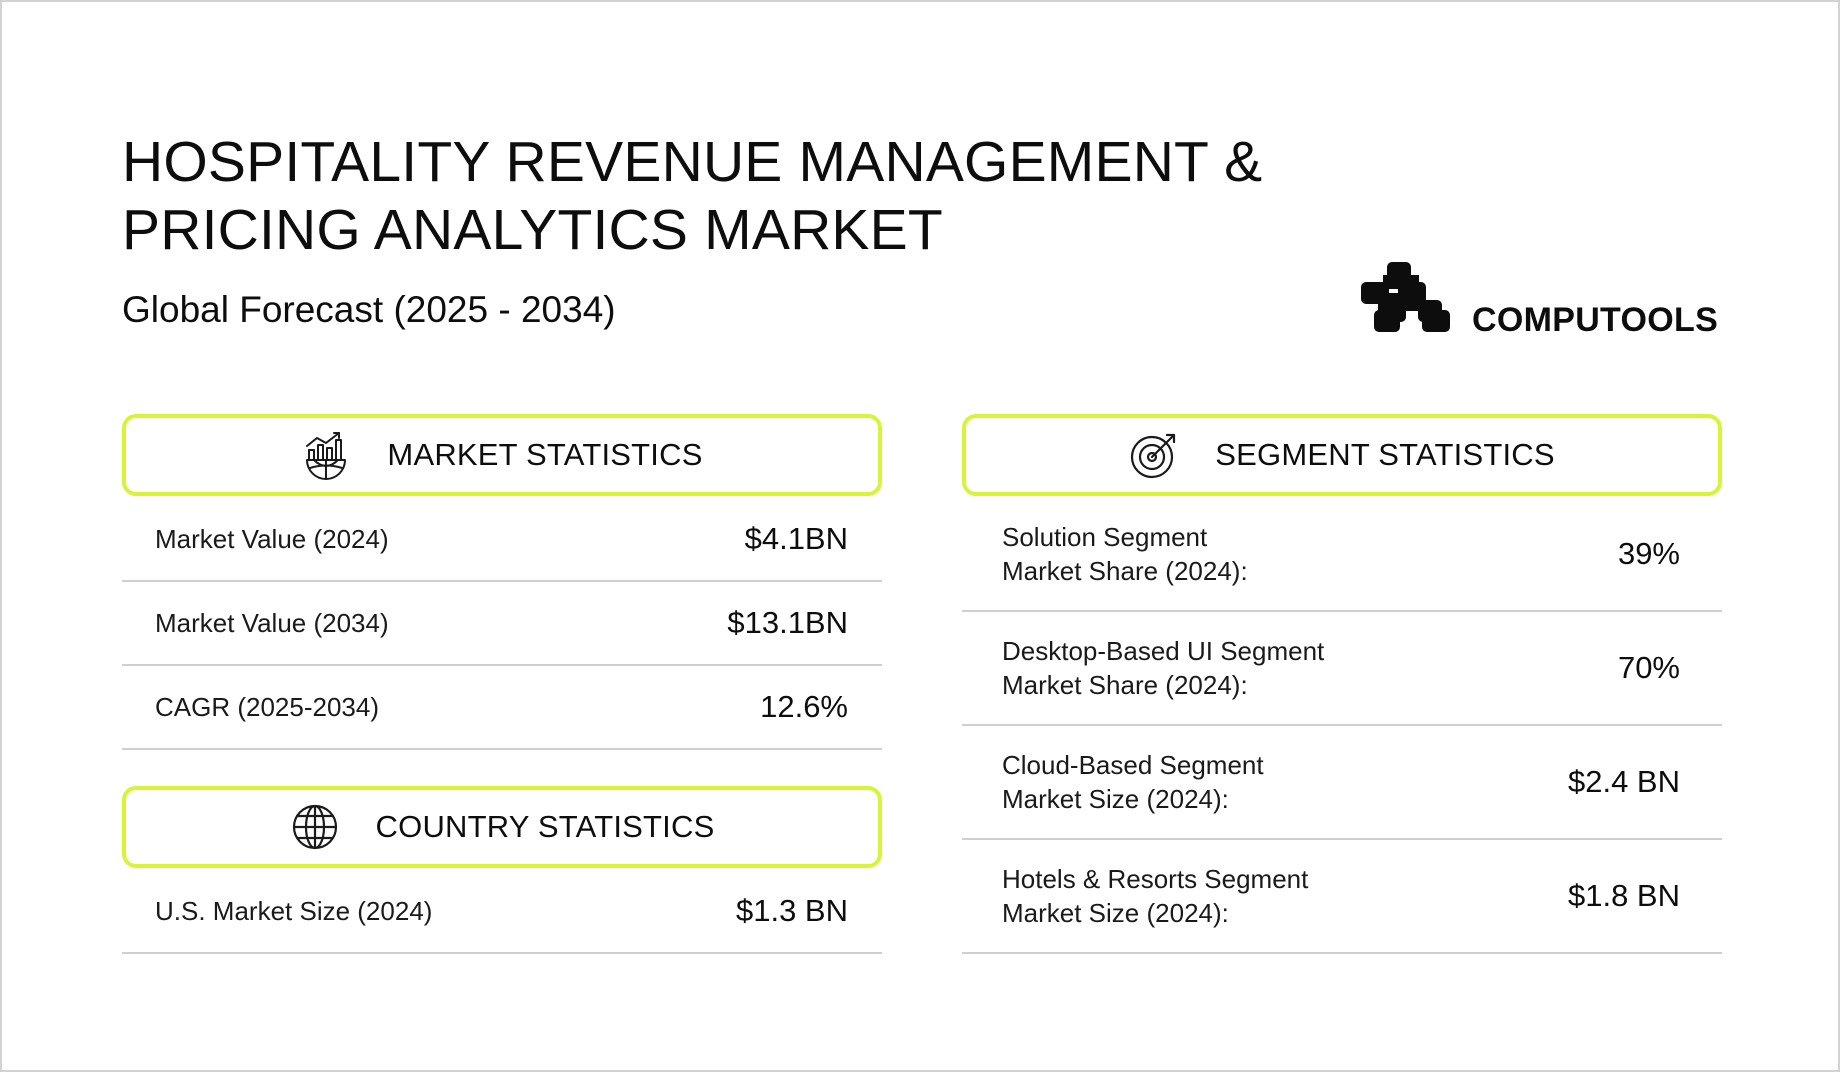 This screenshot has width=1840, height=1072. What do you see at coordinates (267, 707) in the screenshot?
I see `row-label: CAGR (2025-2034)` at bounding box center [267, 707].